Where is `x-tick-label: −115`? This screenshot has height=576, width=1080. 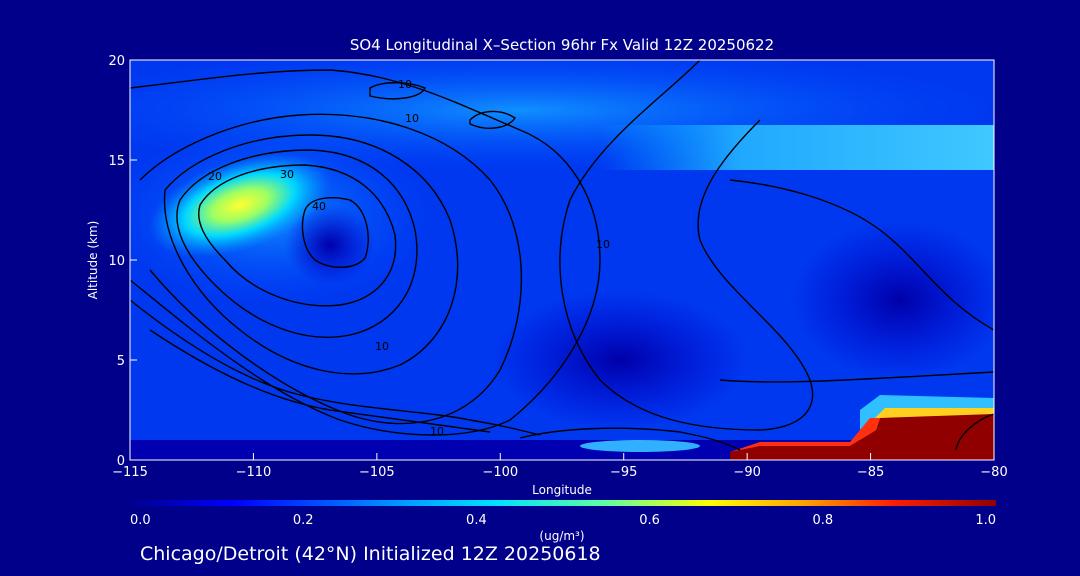 x-tick-label: −115 is located at coordinates (130, 472).